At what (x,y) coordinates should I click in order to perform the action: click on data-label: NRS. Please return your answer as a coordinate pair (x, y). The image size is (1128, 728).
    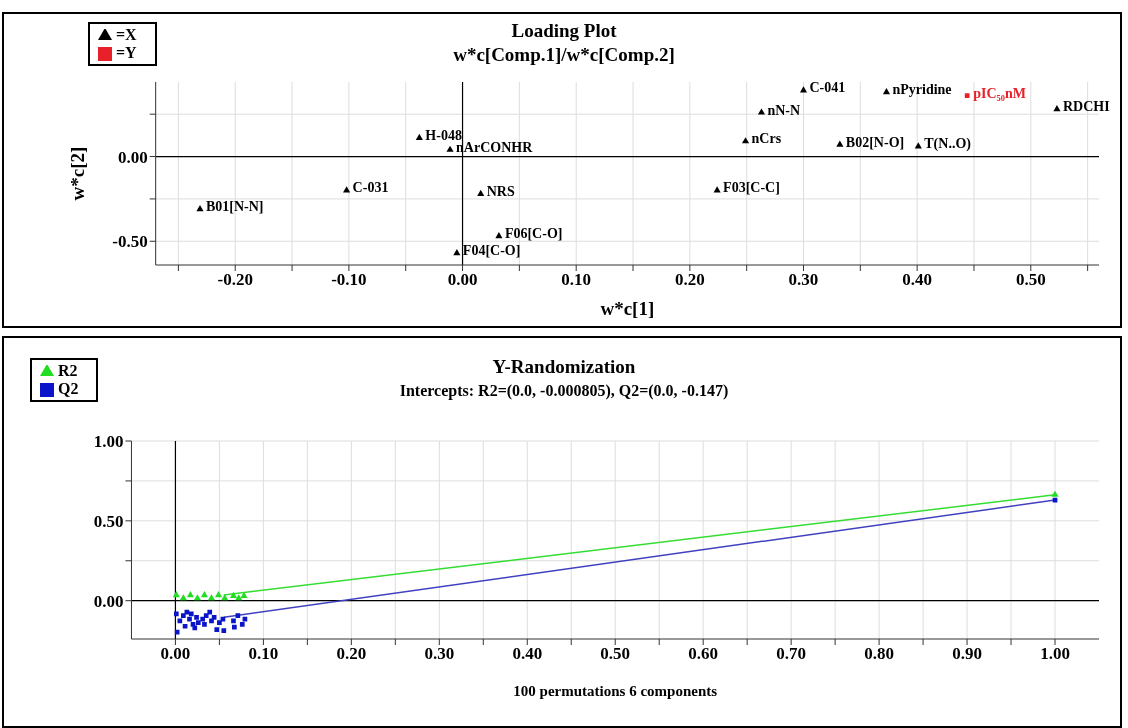
    Looking at the image, I should click on (500, 191).